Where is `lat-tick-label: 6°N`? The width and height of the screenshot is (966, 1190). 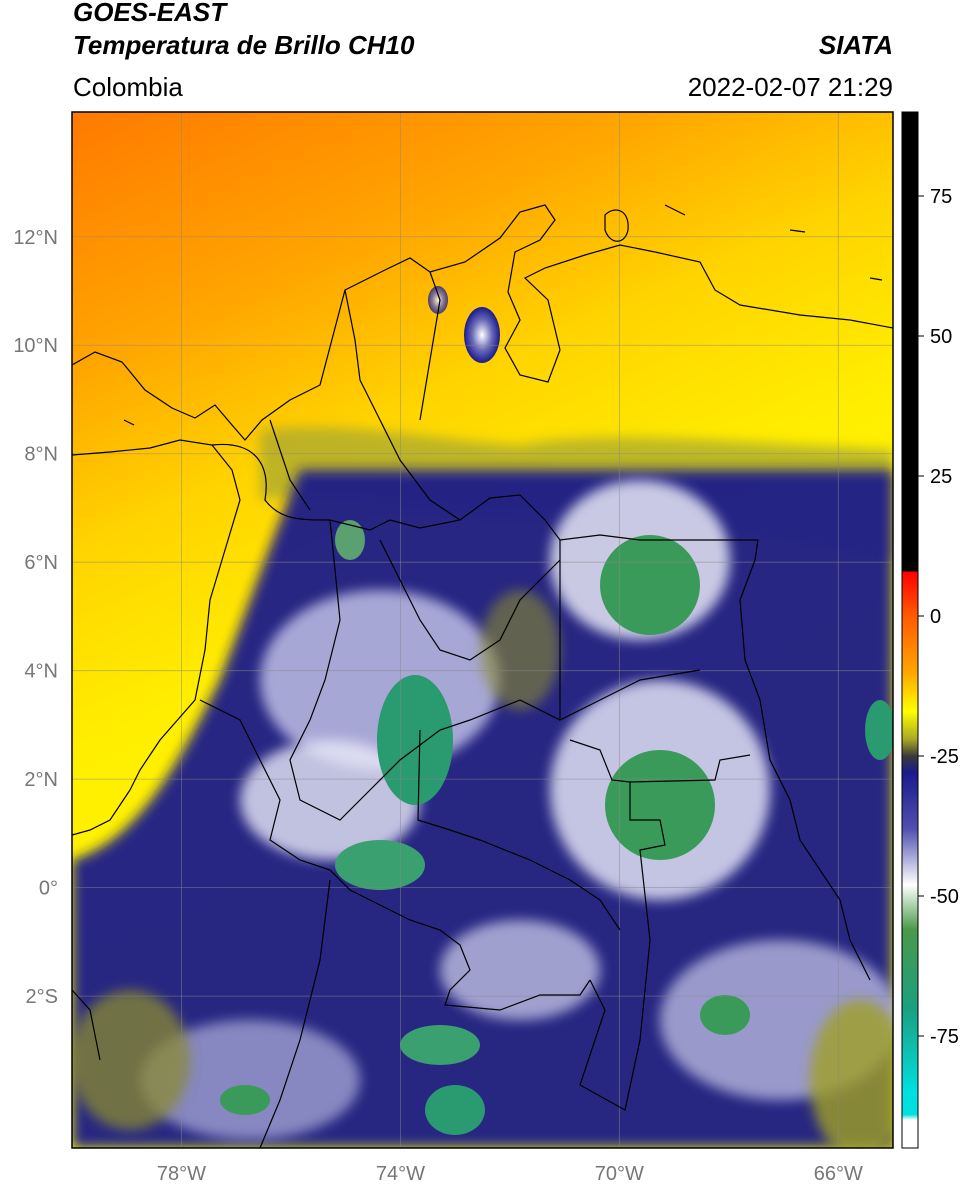 lat-tick-label: 6°N is located at coordinates (41, 563).